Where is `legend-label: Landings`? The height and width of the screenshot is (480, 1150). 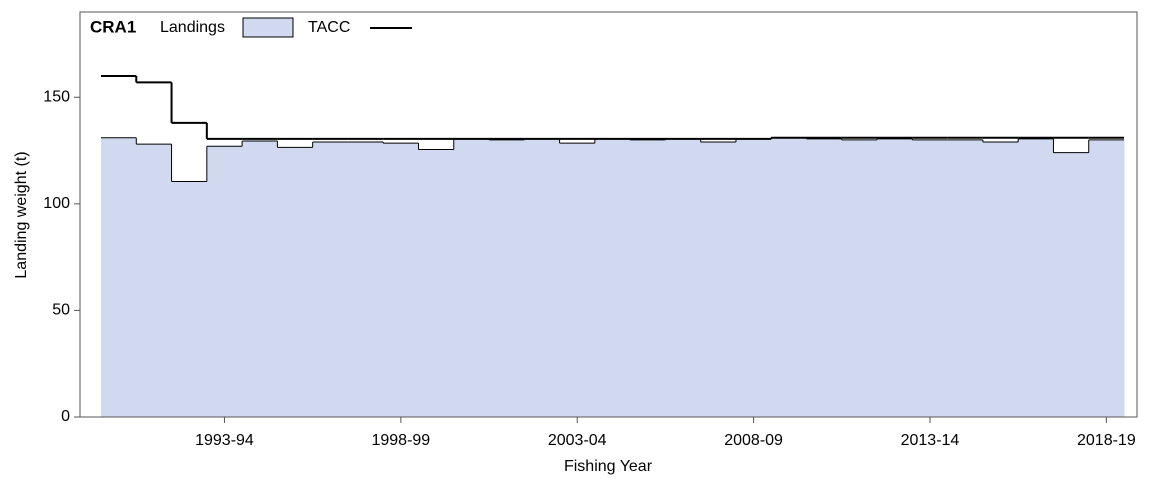
legend-label: Landings is located at coordinates (192, 27).